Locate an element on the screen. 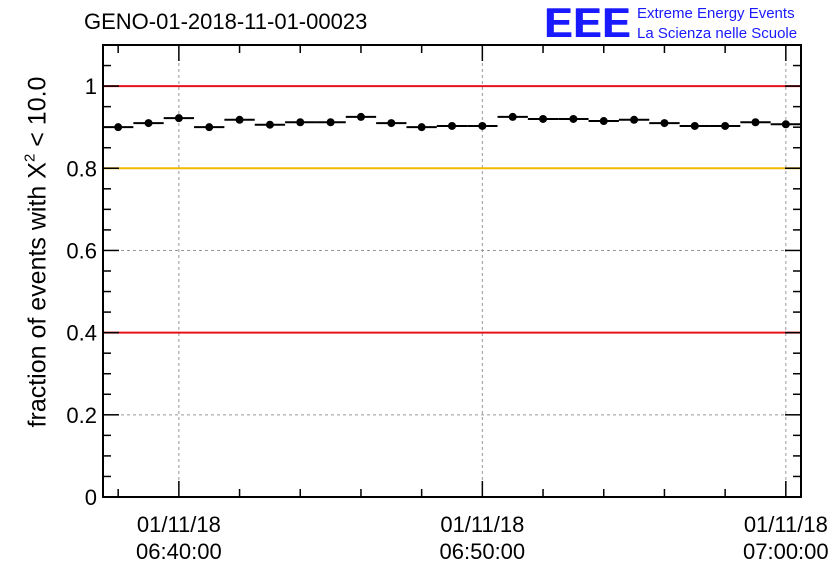 The image size is (836, 572). y-tick-label-4: 0.8 is located at coordinates (81, 168).